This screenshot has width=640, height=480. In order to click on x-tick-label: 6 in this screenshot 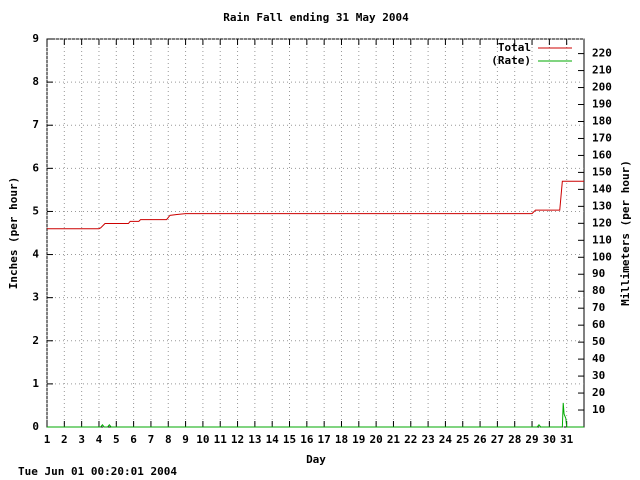, I will do `click(133, 439)`.